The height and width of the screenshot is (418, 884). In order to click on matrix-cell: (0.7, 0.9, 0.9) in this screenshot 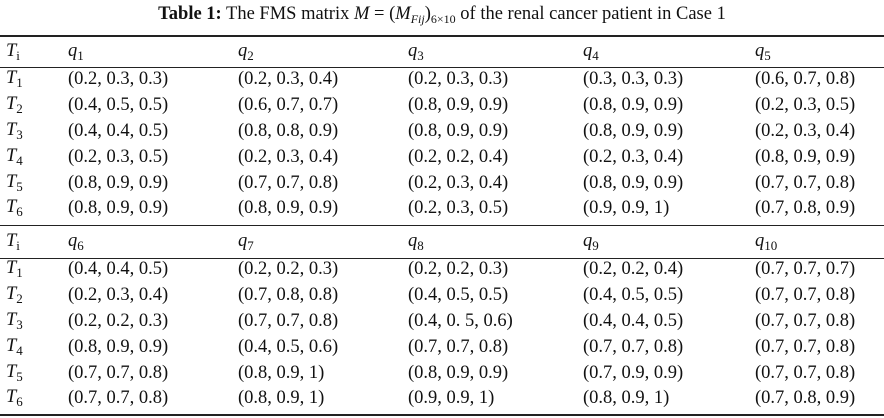, I will do `click(633, 372)`.